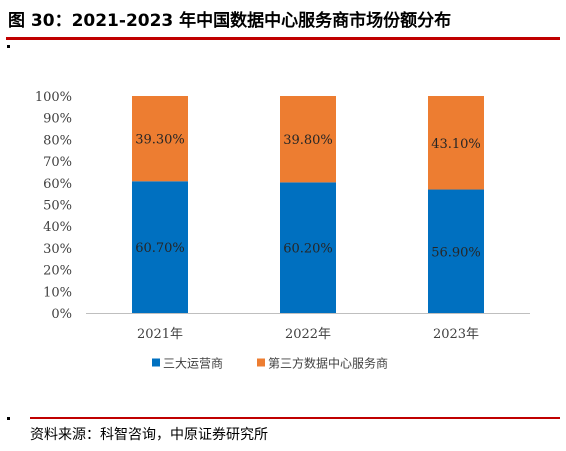 The width and height of the screenshot is (566, 451). I want to click on x-tick-label: 2021年, so click(160, 334).